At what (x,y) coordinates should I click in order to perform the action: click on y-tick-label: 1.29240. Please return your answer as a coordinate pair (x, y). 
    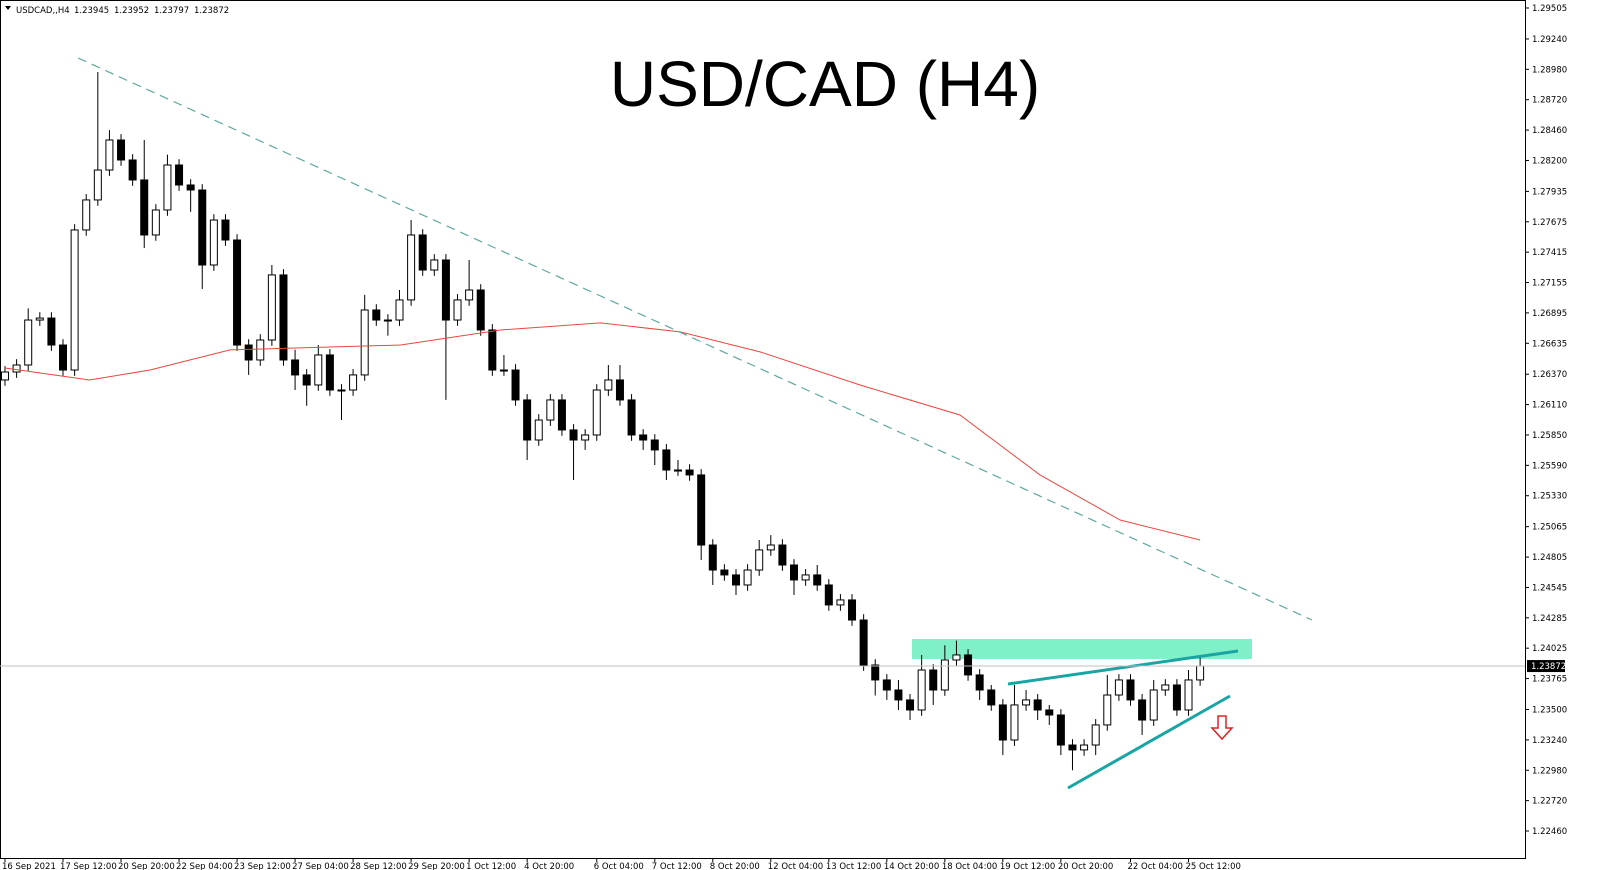
    Looking at the image, I should click on (1549, 40).